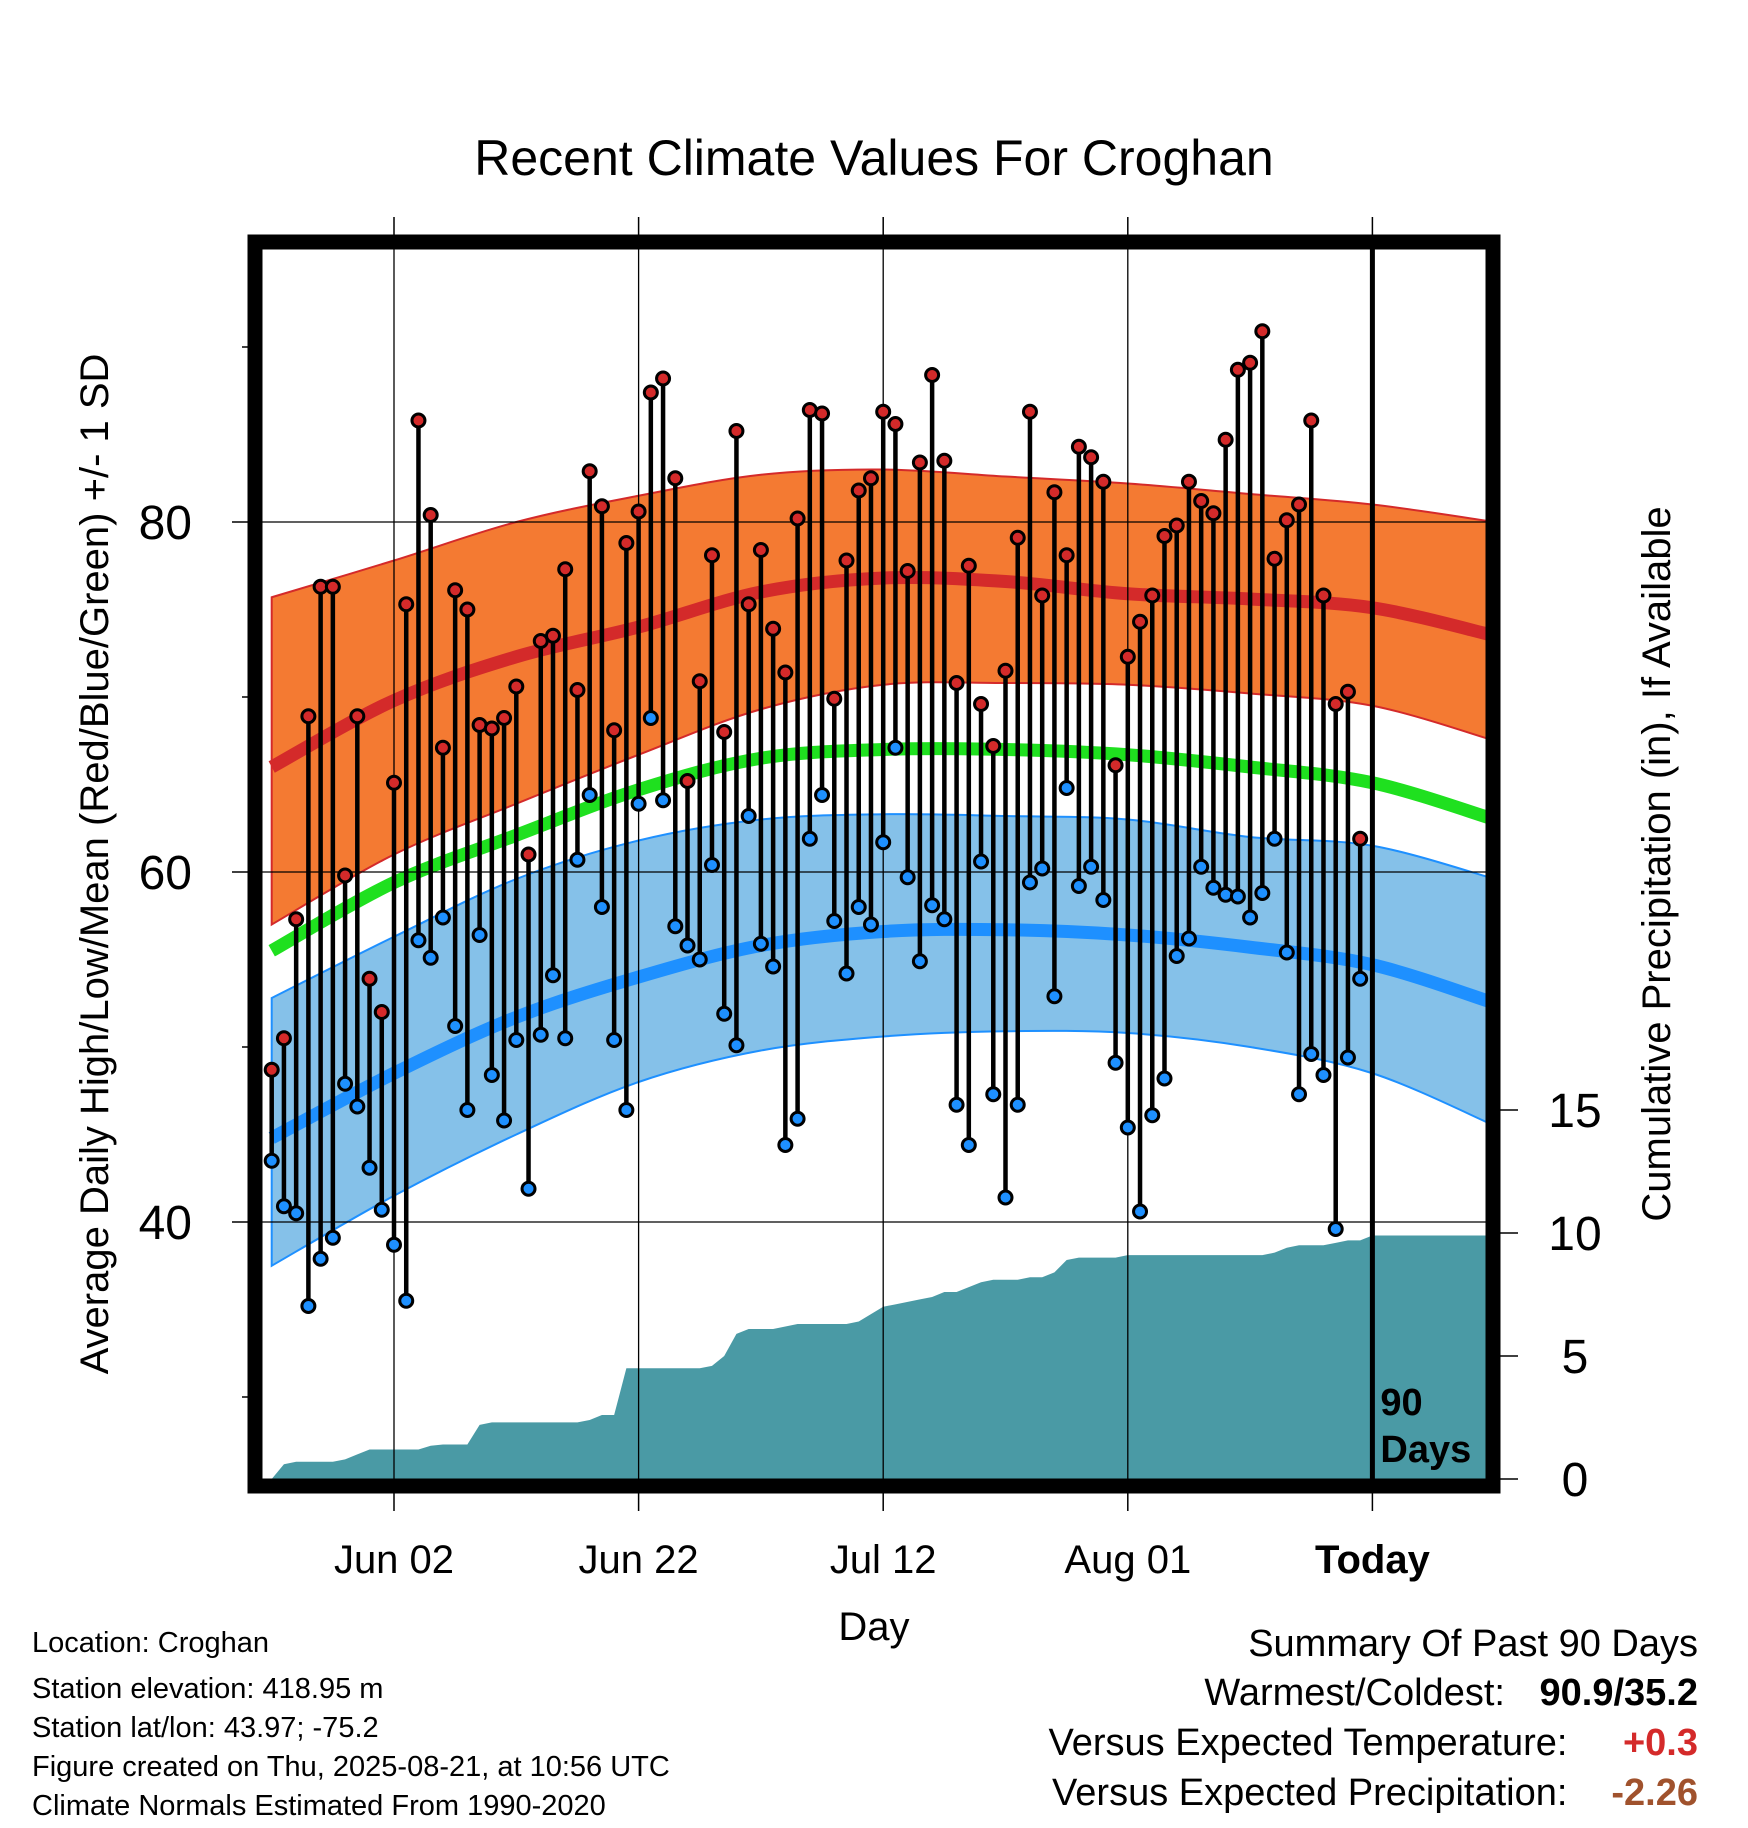 The height and width of the screenshot is (1828, 1748). Describe the element at coordinates (1425, 1450) in the screenshot. I see `today-marker-unit: Days` at that location.